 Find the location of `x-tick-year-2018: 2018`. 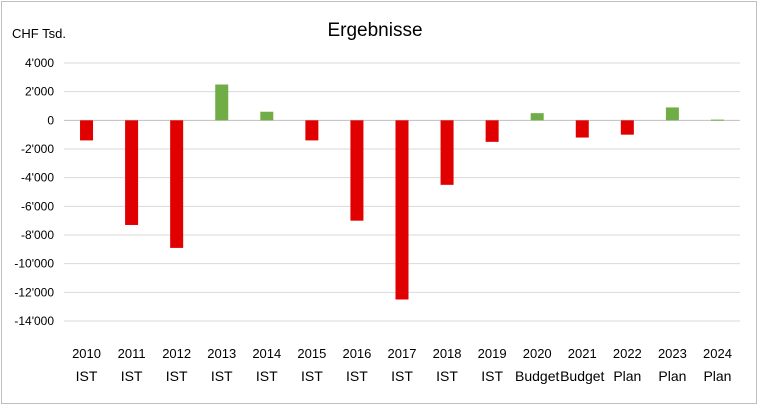

x-tick-year-2018: 2018 is located at coordinates (447, 353).